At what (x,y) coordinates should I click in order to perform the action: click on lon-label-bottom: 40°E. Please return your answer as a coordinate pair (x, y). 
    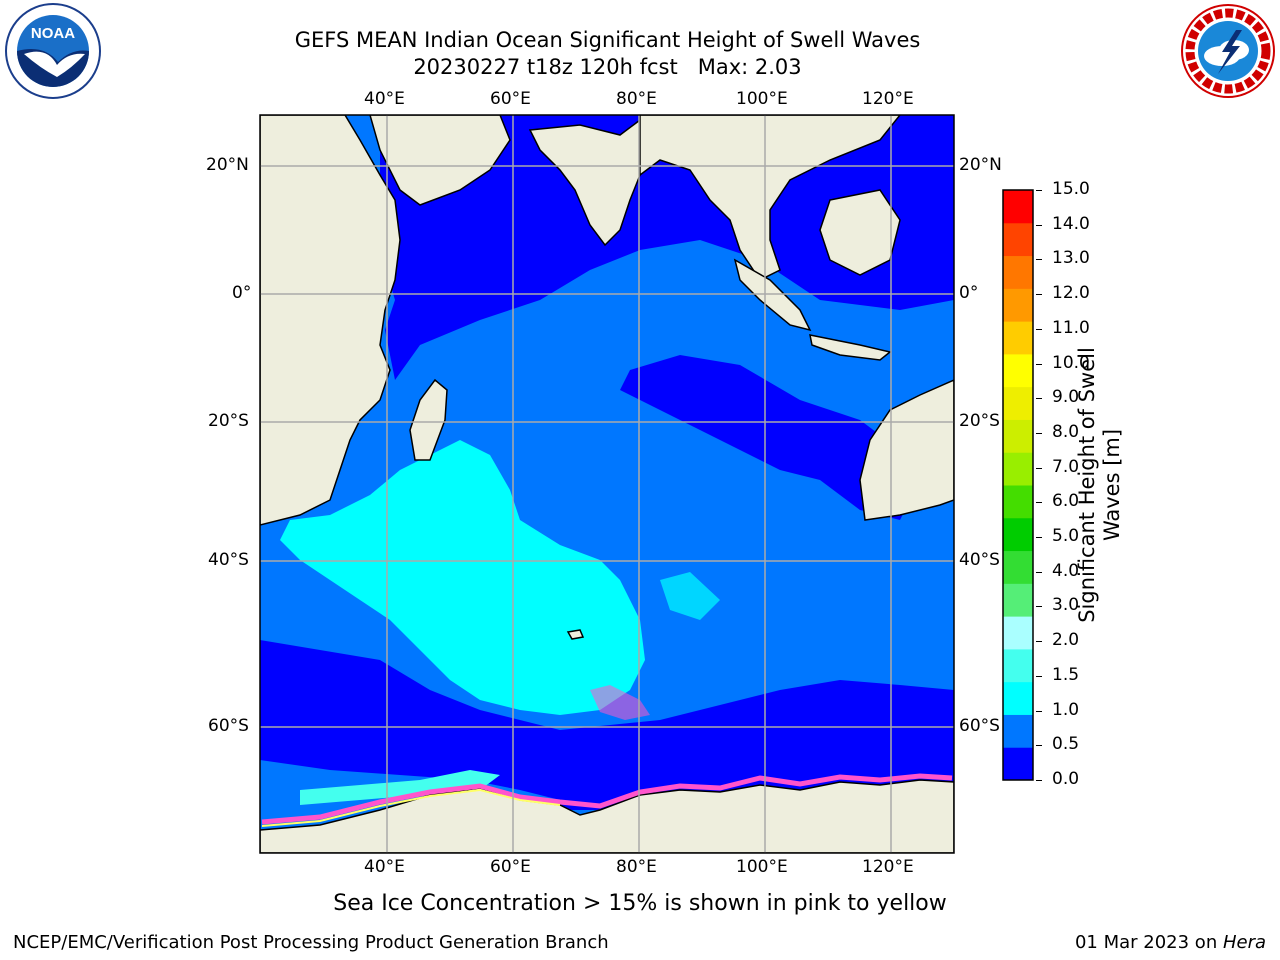
    Looking at the image, I should click on (384, 867).